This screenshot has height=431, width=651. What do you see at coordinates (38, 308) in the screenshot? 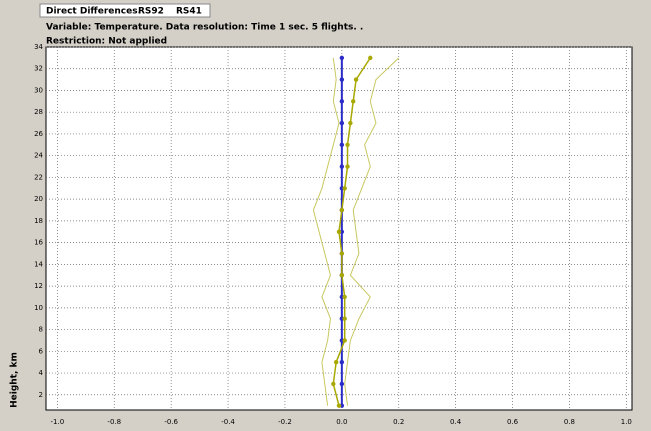
I see `y-tick-label: 10` at bounding box center [38, 308].